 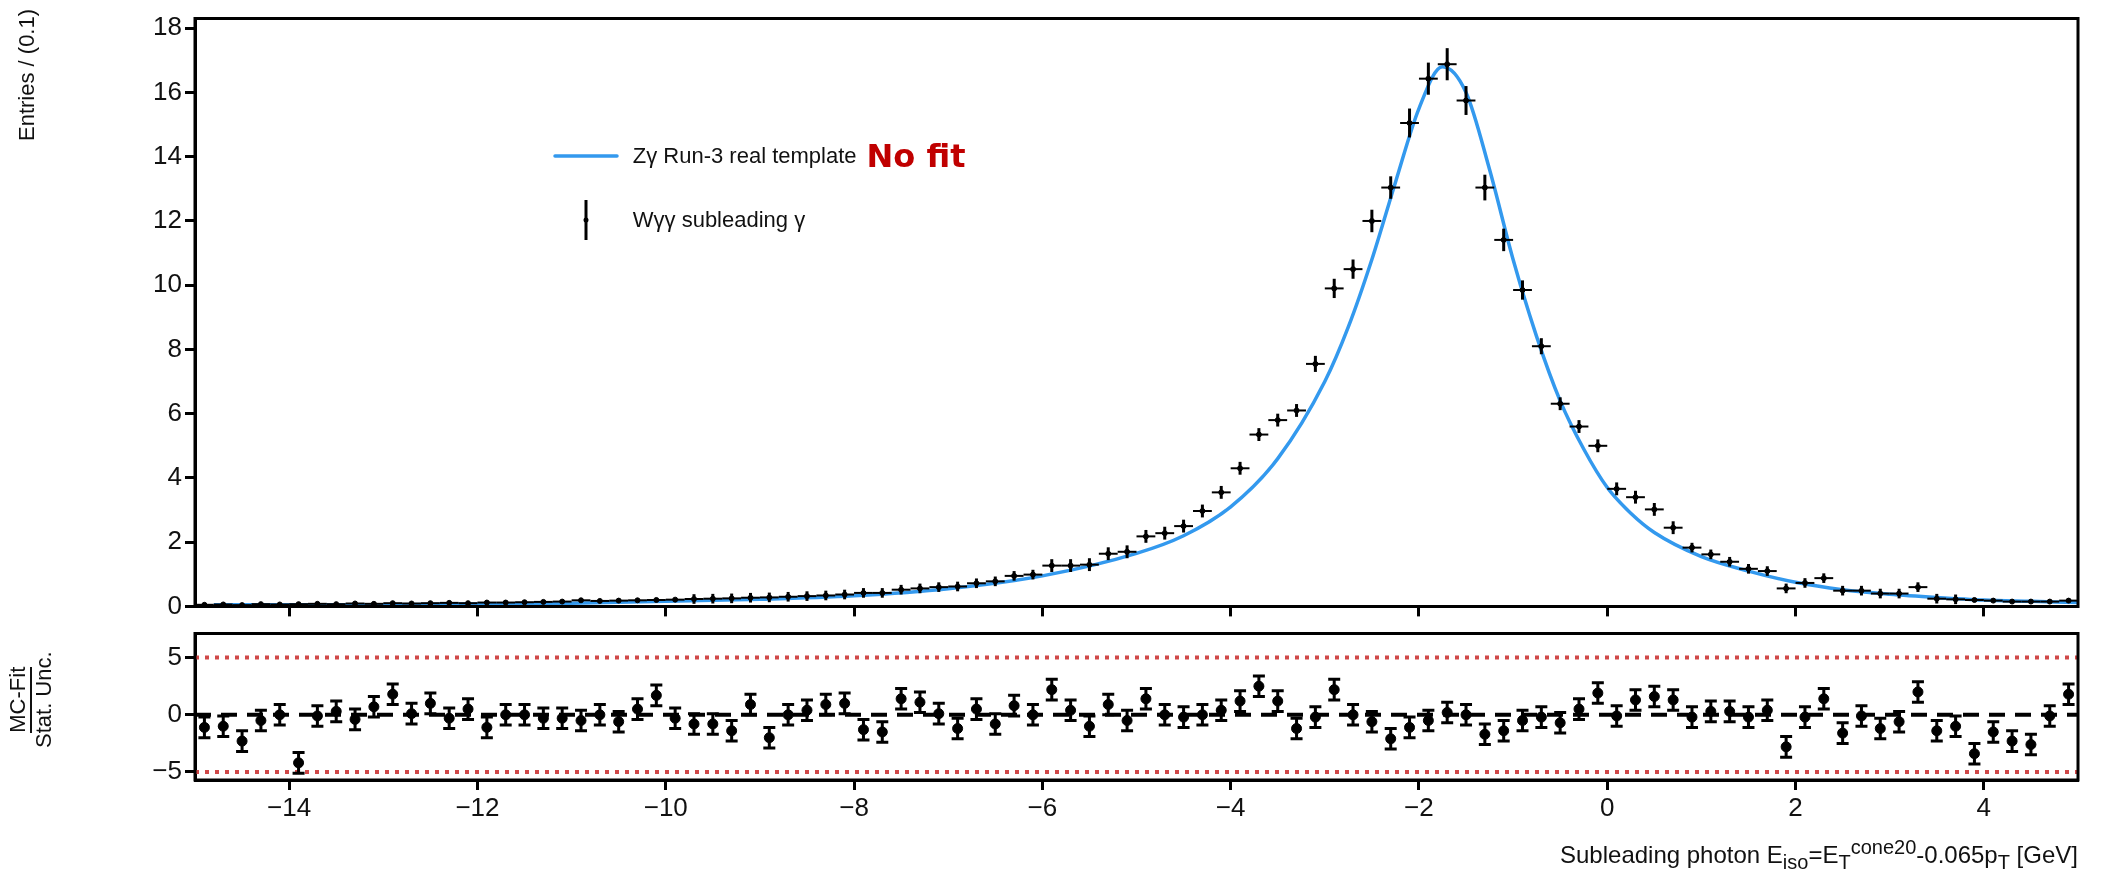 What do you see at coordinates (174, 476) in the screenshot?
I see `y-tick-label: 4` at bounding box center [174, 476].